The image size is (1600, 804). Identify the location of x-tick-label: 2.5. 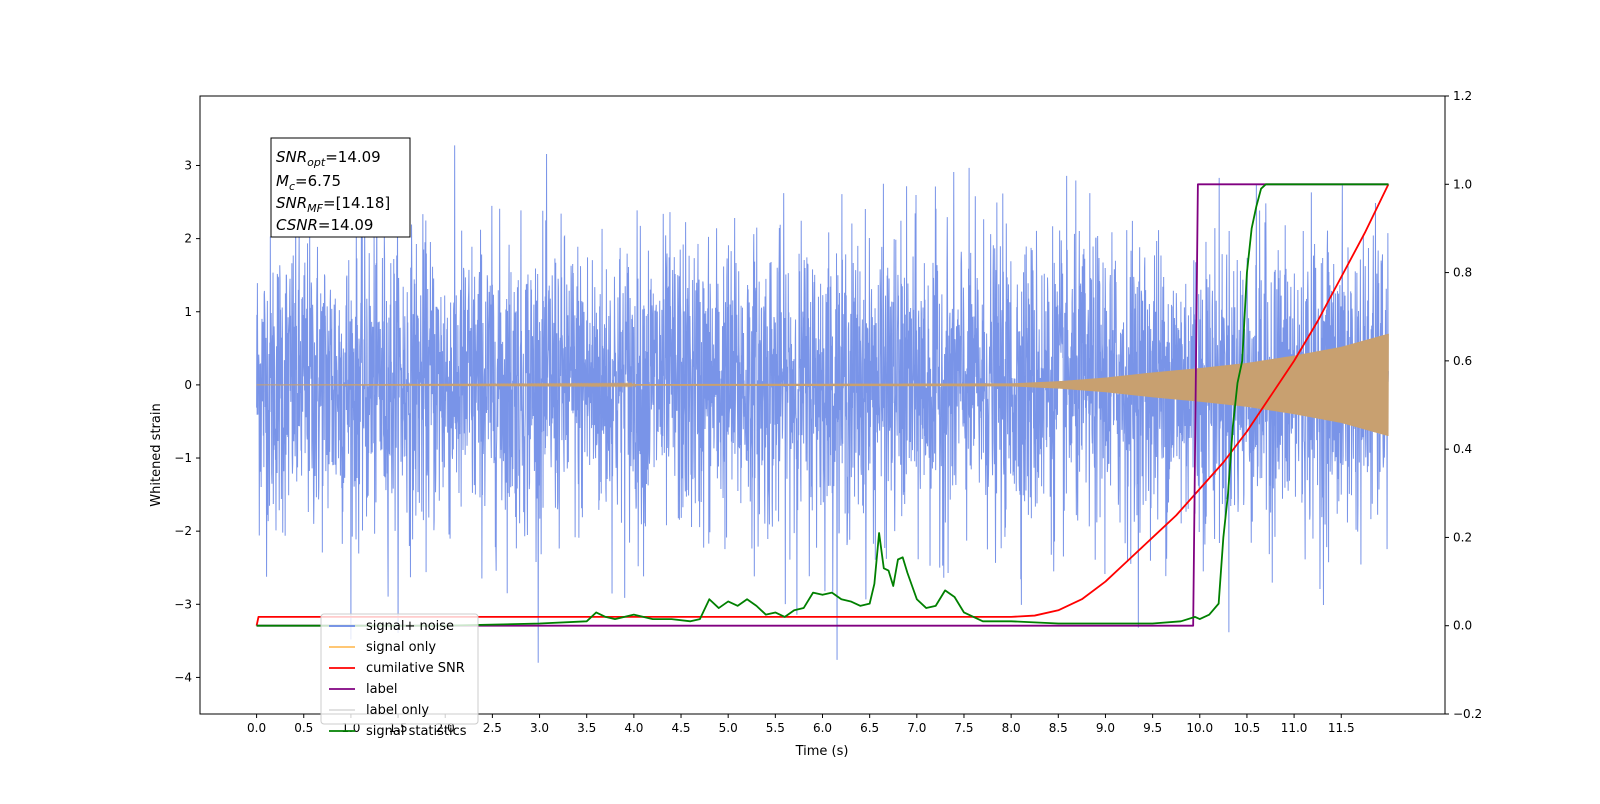
(492, 728).